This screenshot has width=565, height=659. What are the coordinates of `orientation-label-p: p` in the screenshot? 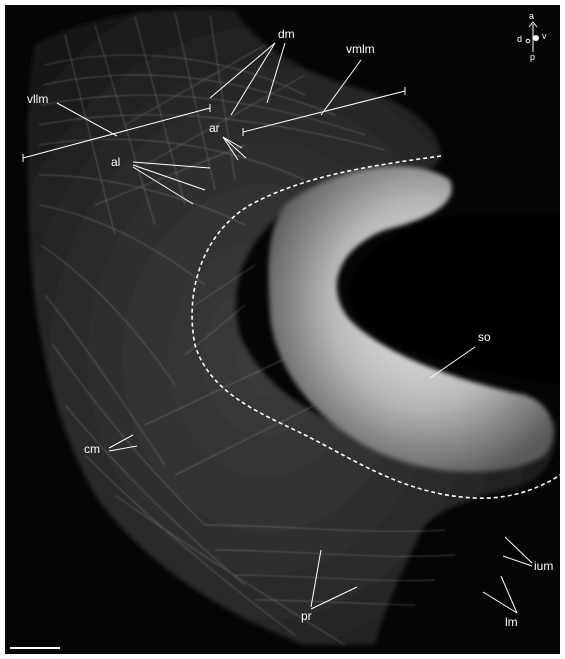 It's located at (533, 57).